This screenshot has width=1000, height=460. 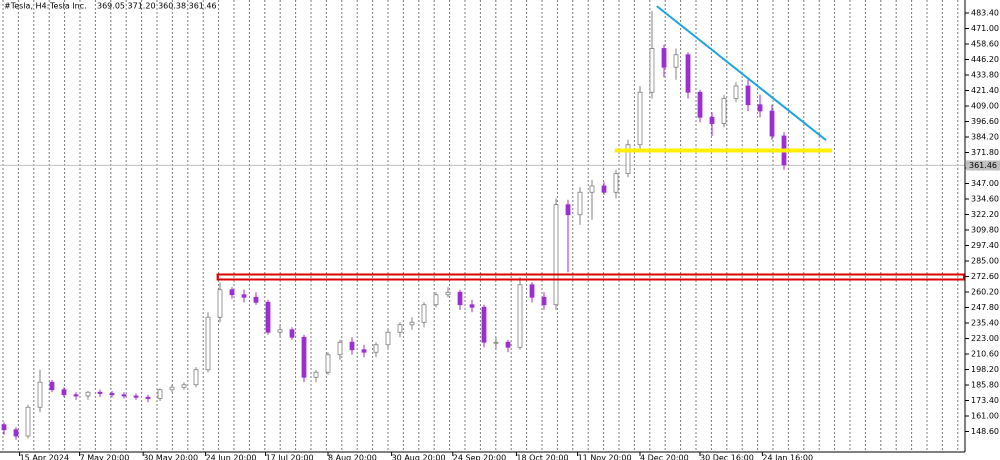 What do you see at coordinates (985, 338) in the screenshot?
I see `y-tick-label: 223.00` at bounding box center [985, 338].